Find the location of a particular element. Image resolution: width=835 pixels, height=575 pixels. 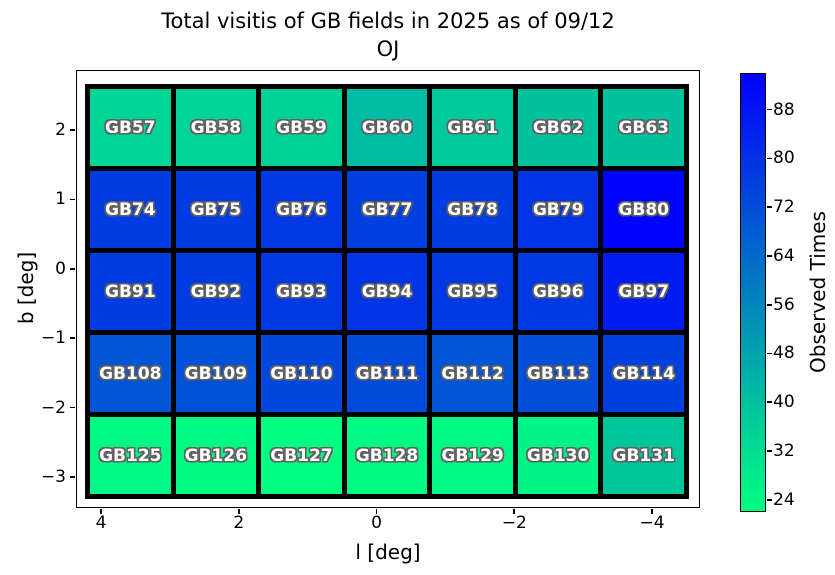

x-tick-label: 2 is located at coordinates (239, 523).